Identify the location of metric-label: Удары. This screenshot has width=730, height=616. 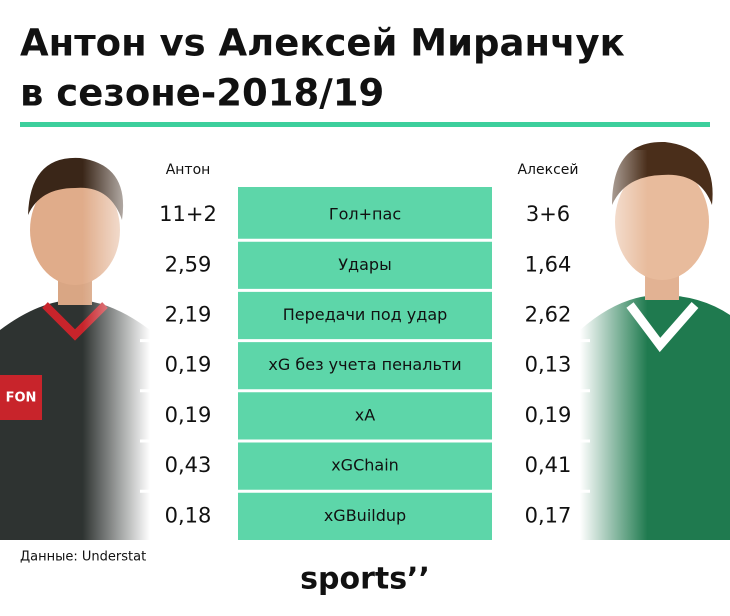
(364, 264).